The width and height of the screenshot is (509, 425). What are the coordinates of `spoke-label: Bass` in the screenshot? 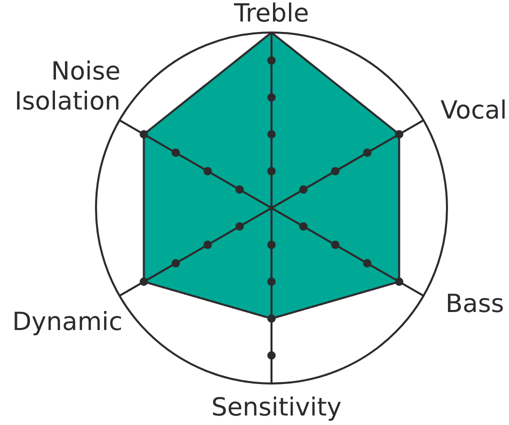 It's located at (474, 303).